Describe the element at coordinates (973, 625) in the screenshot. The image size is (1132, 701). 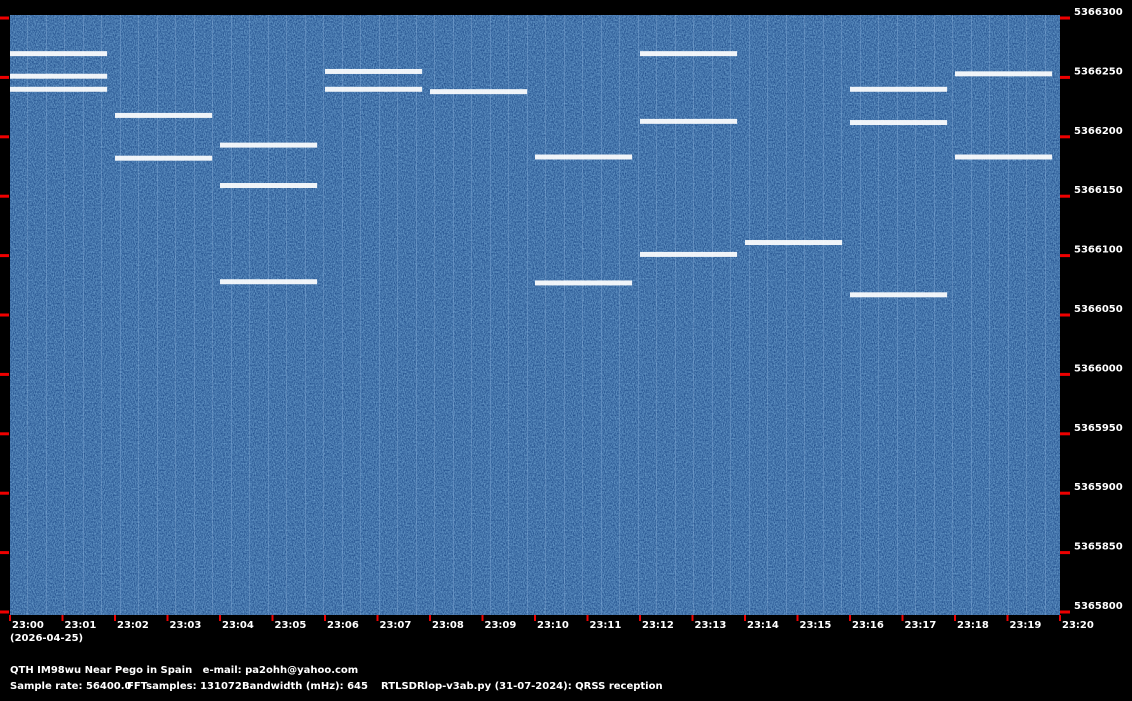
I see `x-tick-label: 23:18` at that location.